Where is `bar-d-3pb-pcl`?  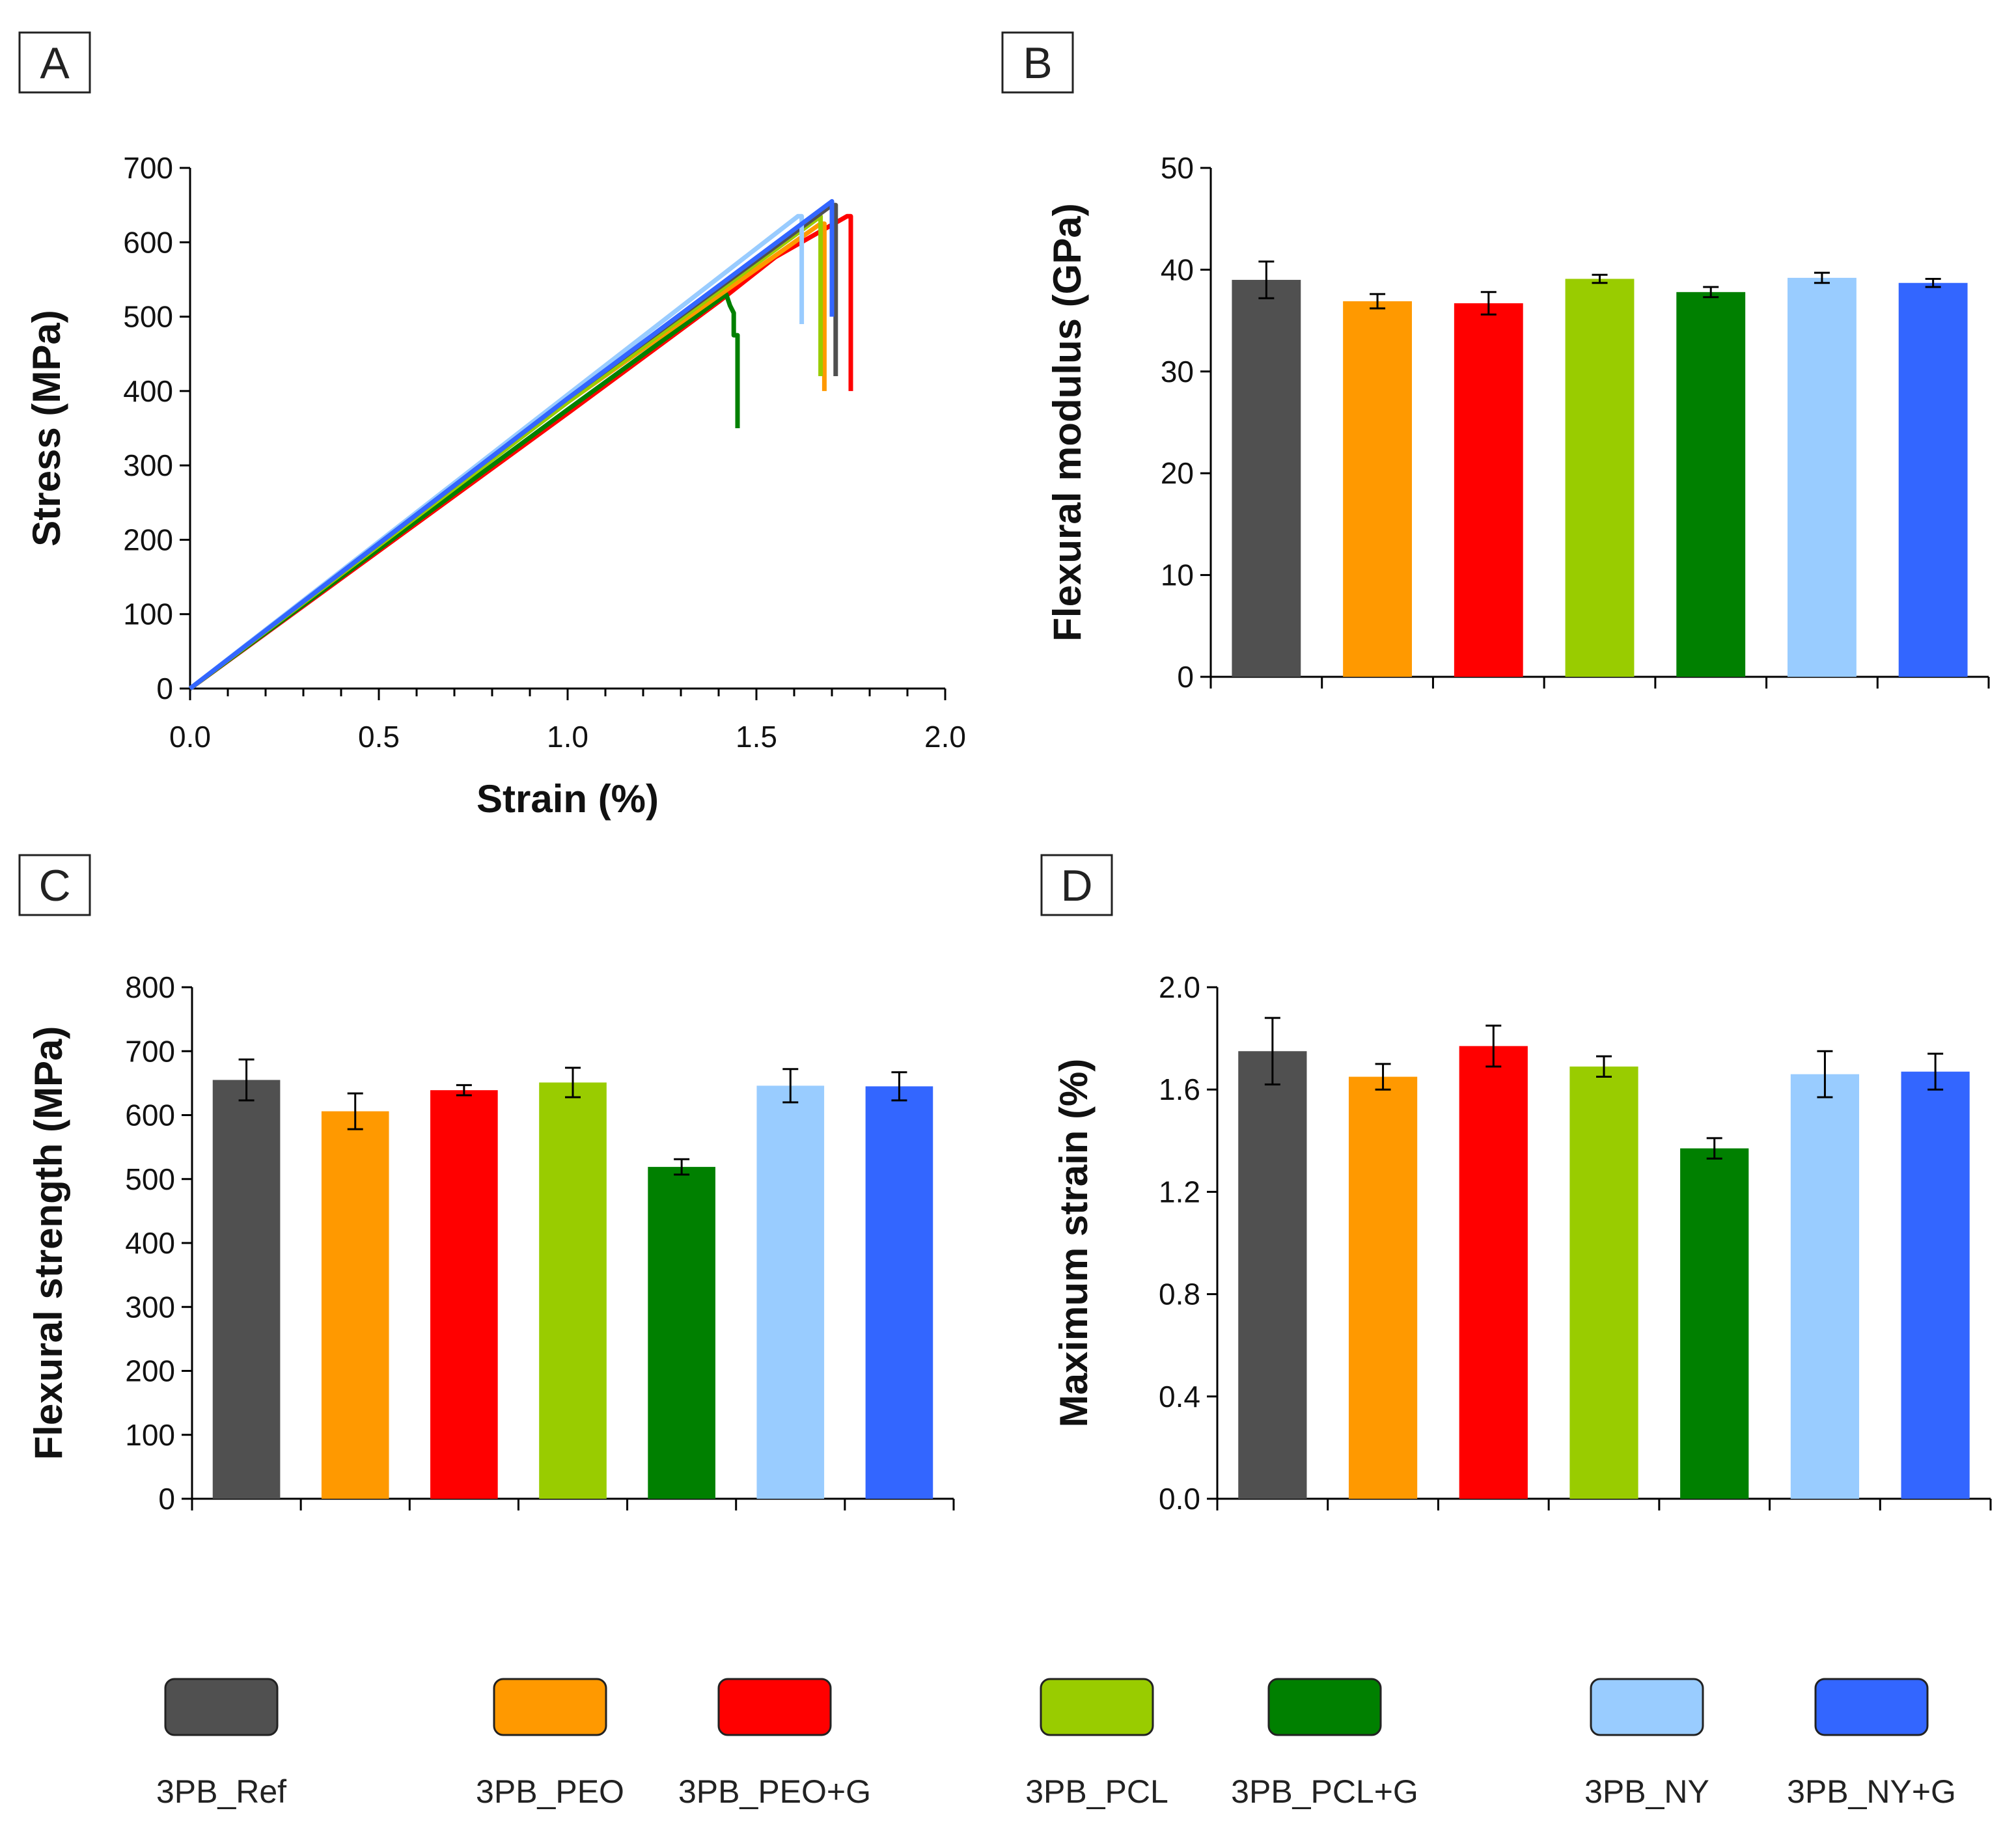
bar-d-3pb-pcl is located at coordinates (1603, 1282).